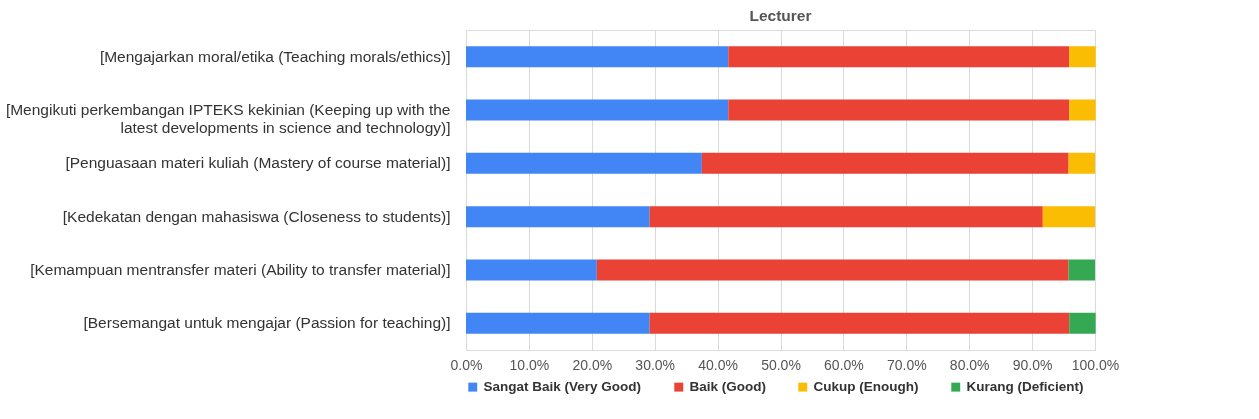  Describe the element at coordinates (592, 364) in the screenshot. I see `x-tick-label: 20.0%` at that location.